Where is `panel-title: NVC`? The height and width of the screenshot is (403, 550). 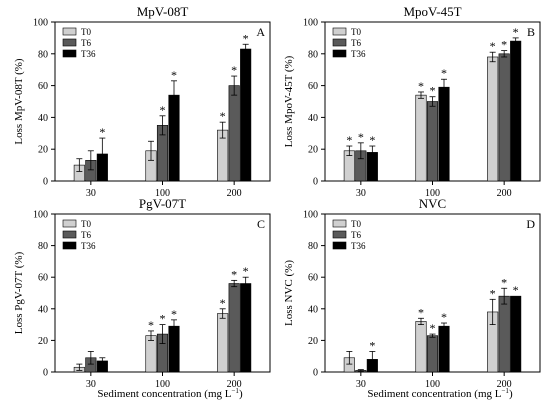 panel-title: NVC is located at coordinates (432, 203).